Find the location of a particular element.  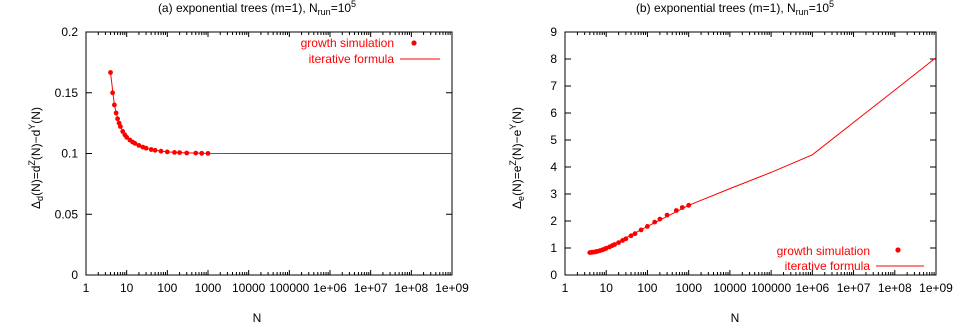

chart-b-x-tick-label: 1e+07 is located at coordinates (854, 288).